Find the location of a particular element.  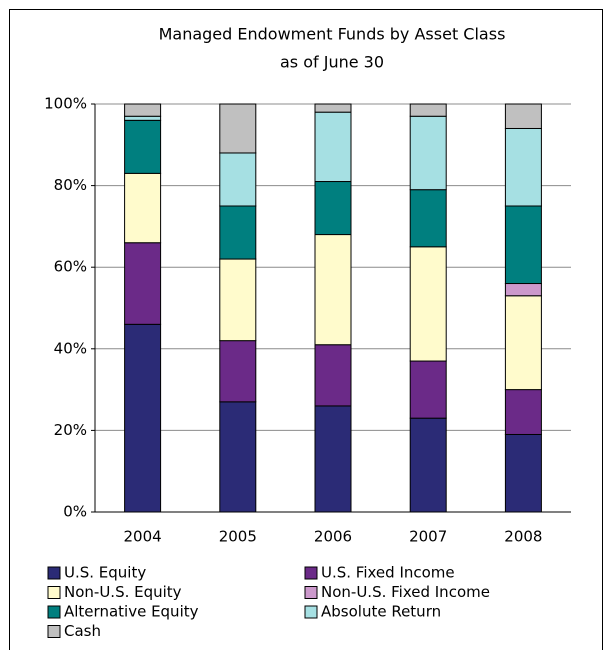

y-tick-label: 100% is located at coordinates (65, 104).